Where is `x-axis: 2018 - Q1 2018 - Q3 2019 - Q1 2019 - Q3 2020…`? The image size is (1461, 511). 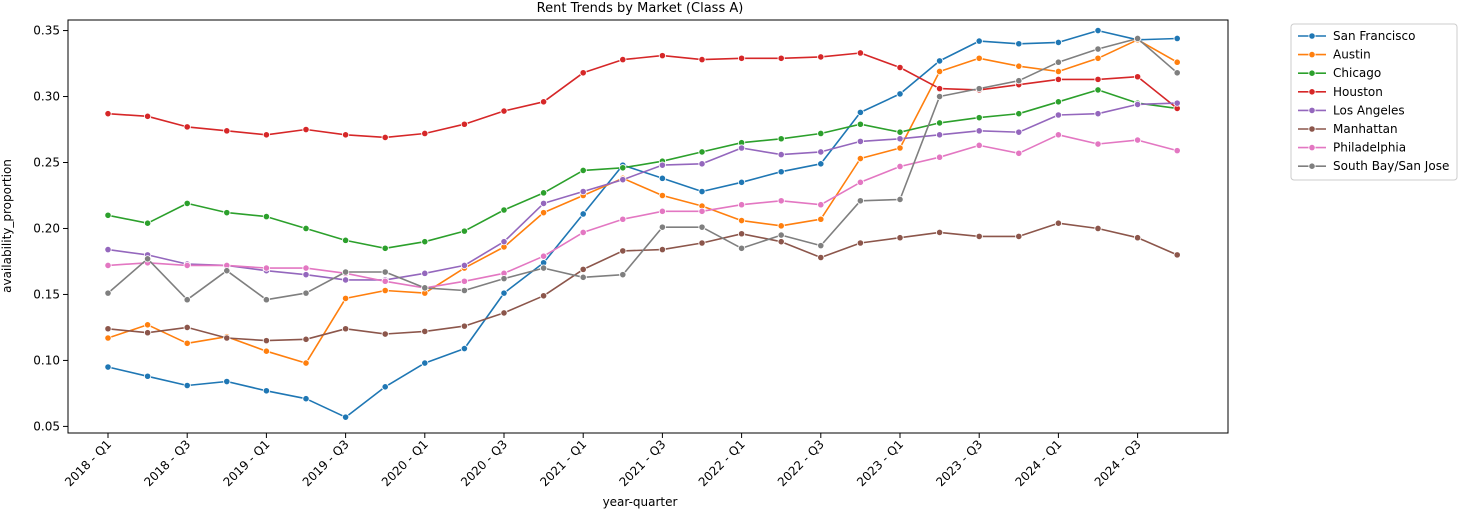 x-axis: 2018 - Q1 2018 - Q3 2019 - Q1 2019 - Q3 2020… is located at coordinates (603, 461).